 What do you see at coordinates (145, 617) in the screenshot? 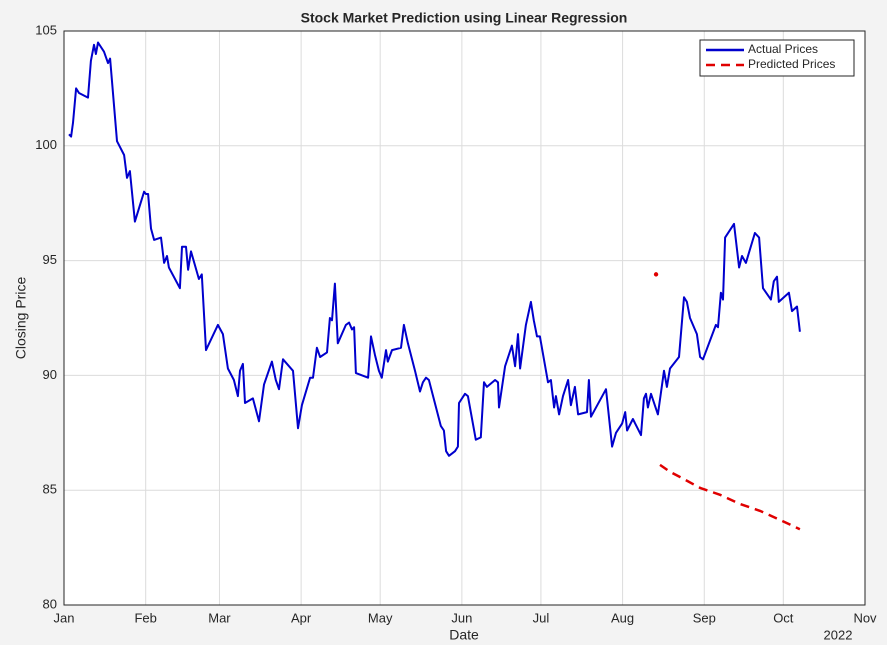
I see `x-tick-label: Feb` at bounding box center [145, 617].